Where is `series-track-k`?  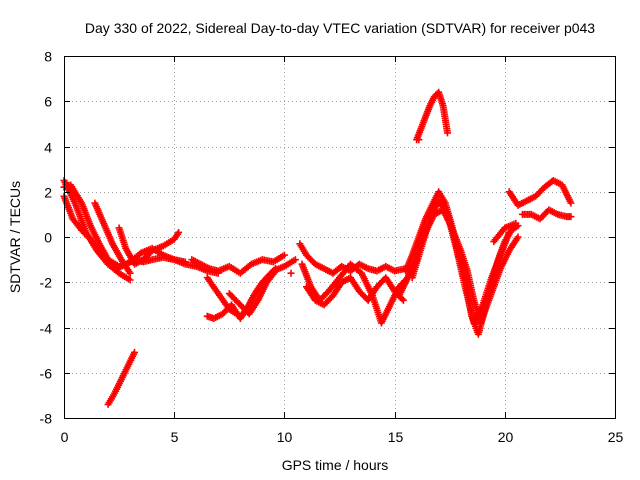 series-track-k is located at coordinates (252, 292).